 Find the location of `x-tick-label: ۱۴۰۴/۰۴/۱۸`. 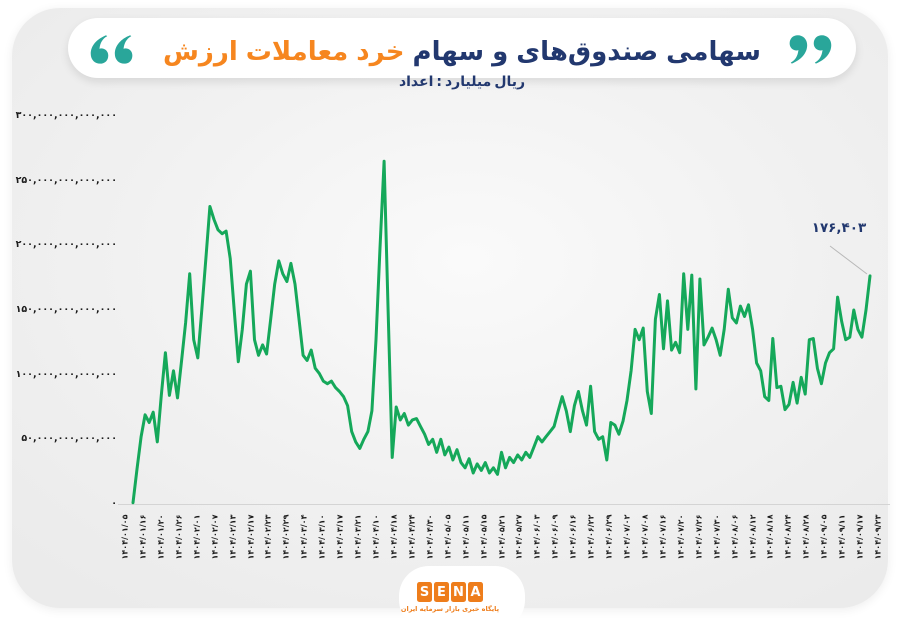

x-tick-label: ۱۴۰۴/۰۴/۱۸ is located at coordinates (394, 537).